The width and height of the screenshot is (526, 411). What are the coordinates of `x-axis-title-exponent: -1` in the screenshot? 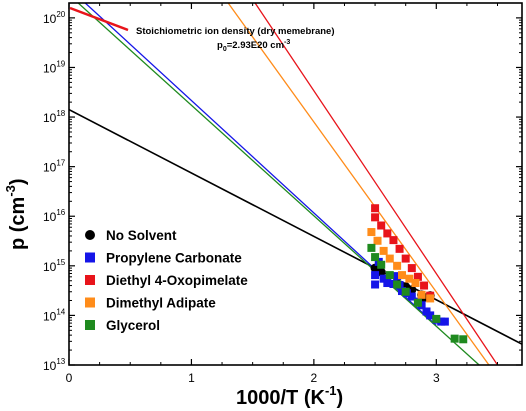 It's located at (331, 390).